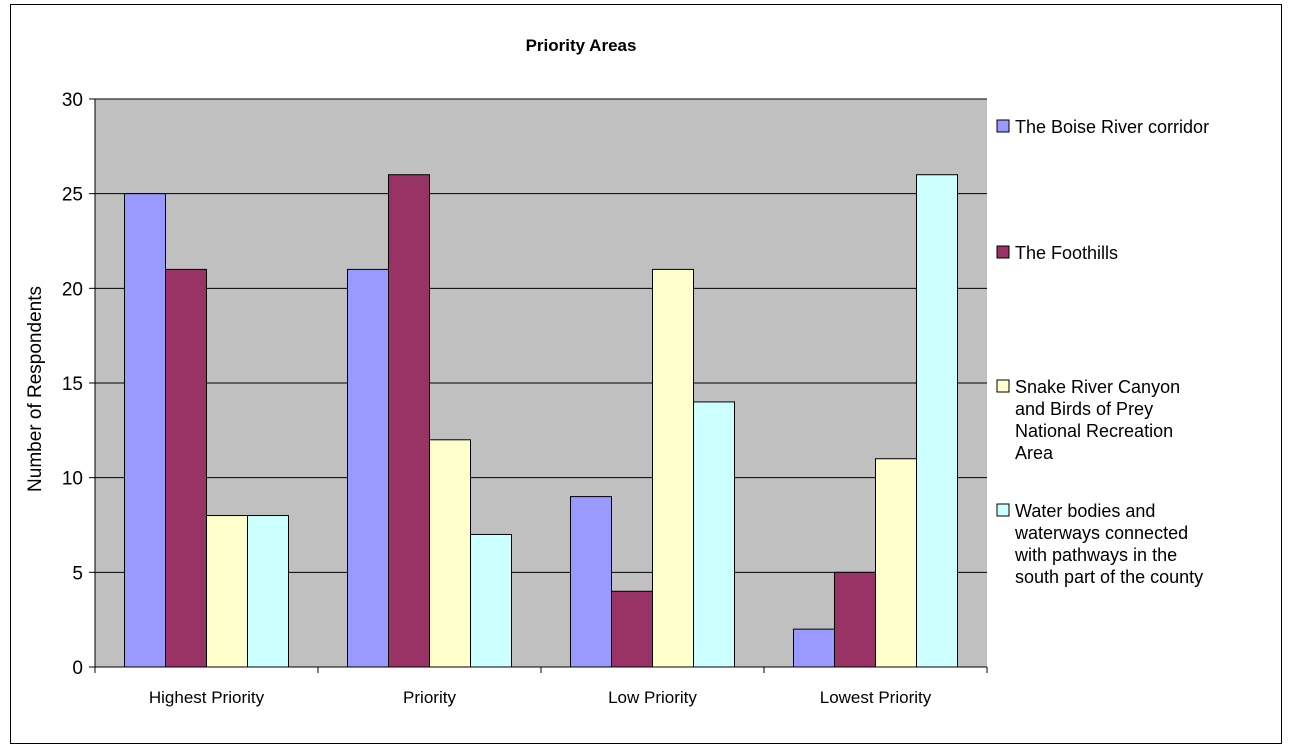  I want to click on x-tick-label: Highest Priority, so click(207, 697).